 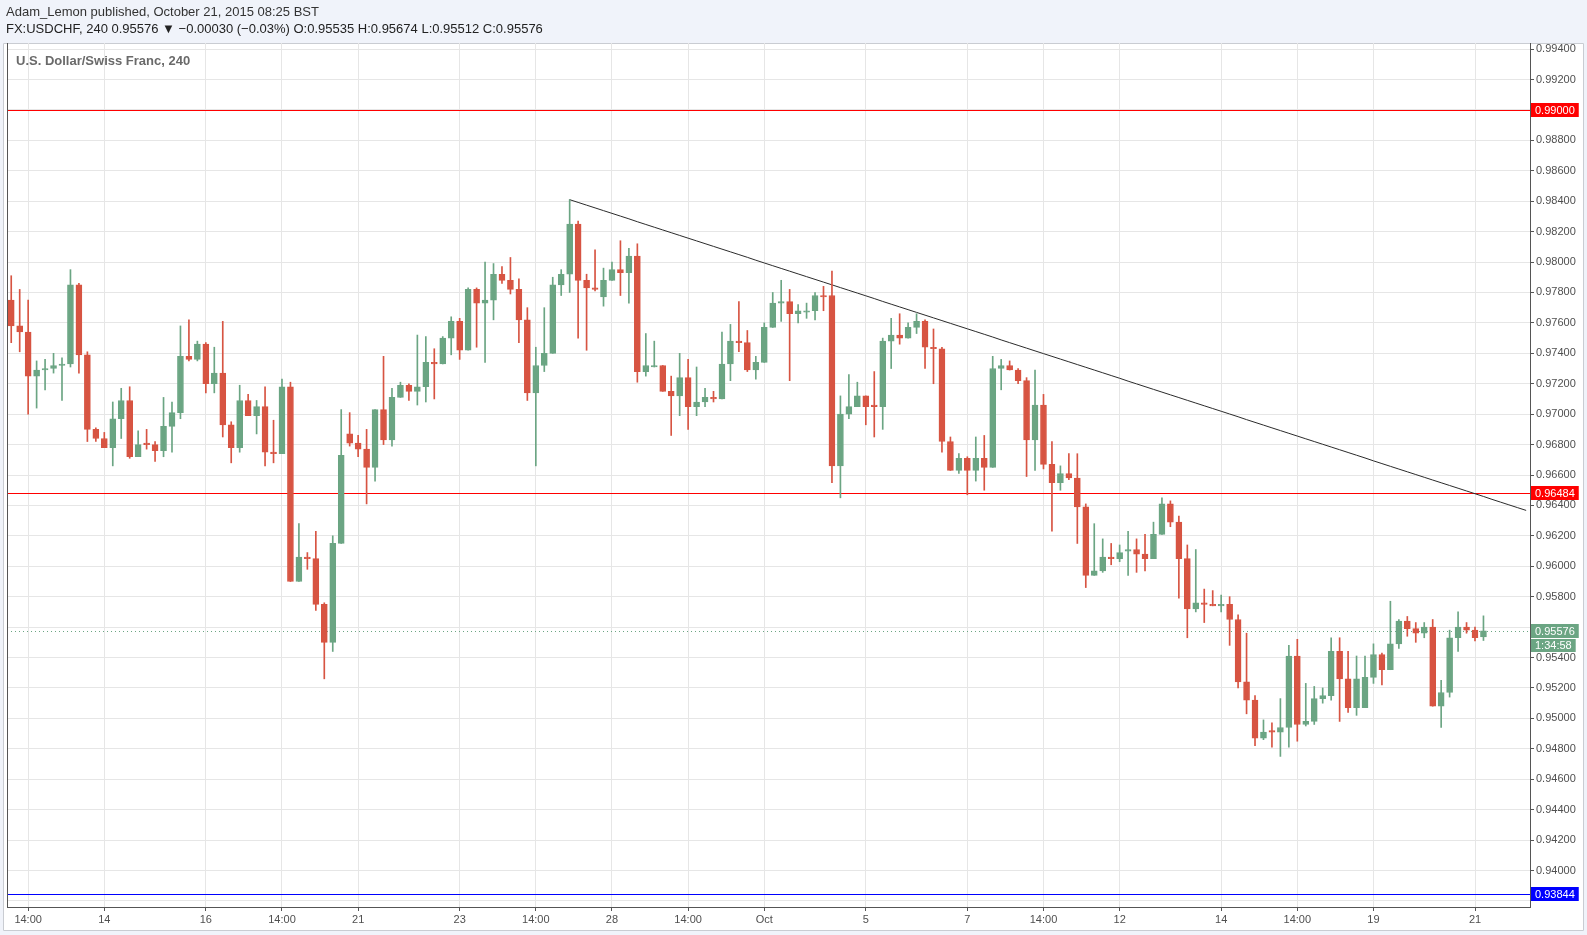 I want to click on x-tick-label: 16, so click(x=205, y=918).